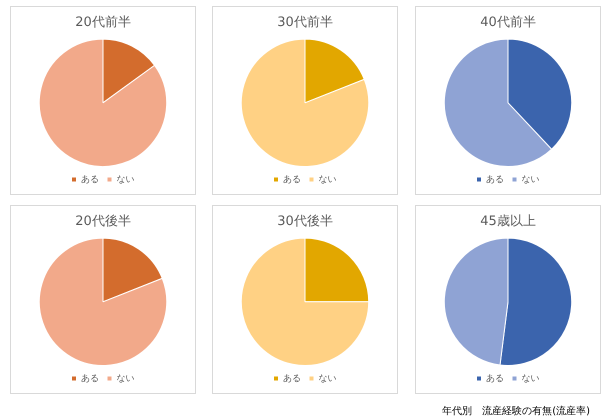 The height and width of the screenshot is (420, 612). What do you see at coordinates (305, 222) in the screenshot?
I see `chart-title: 30代後半` at bounding box center [305, 222].